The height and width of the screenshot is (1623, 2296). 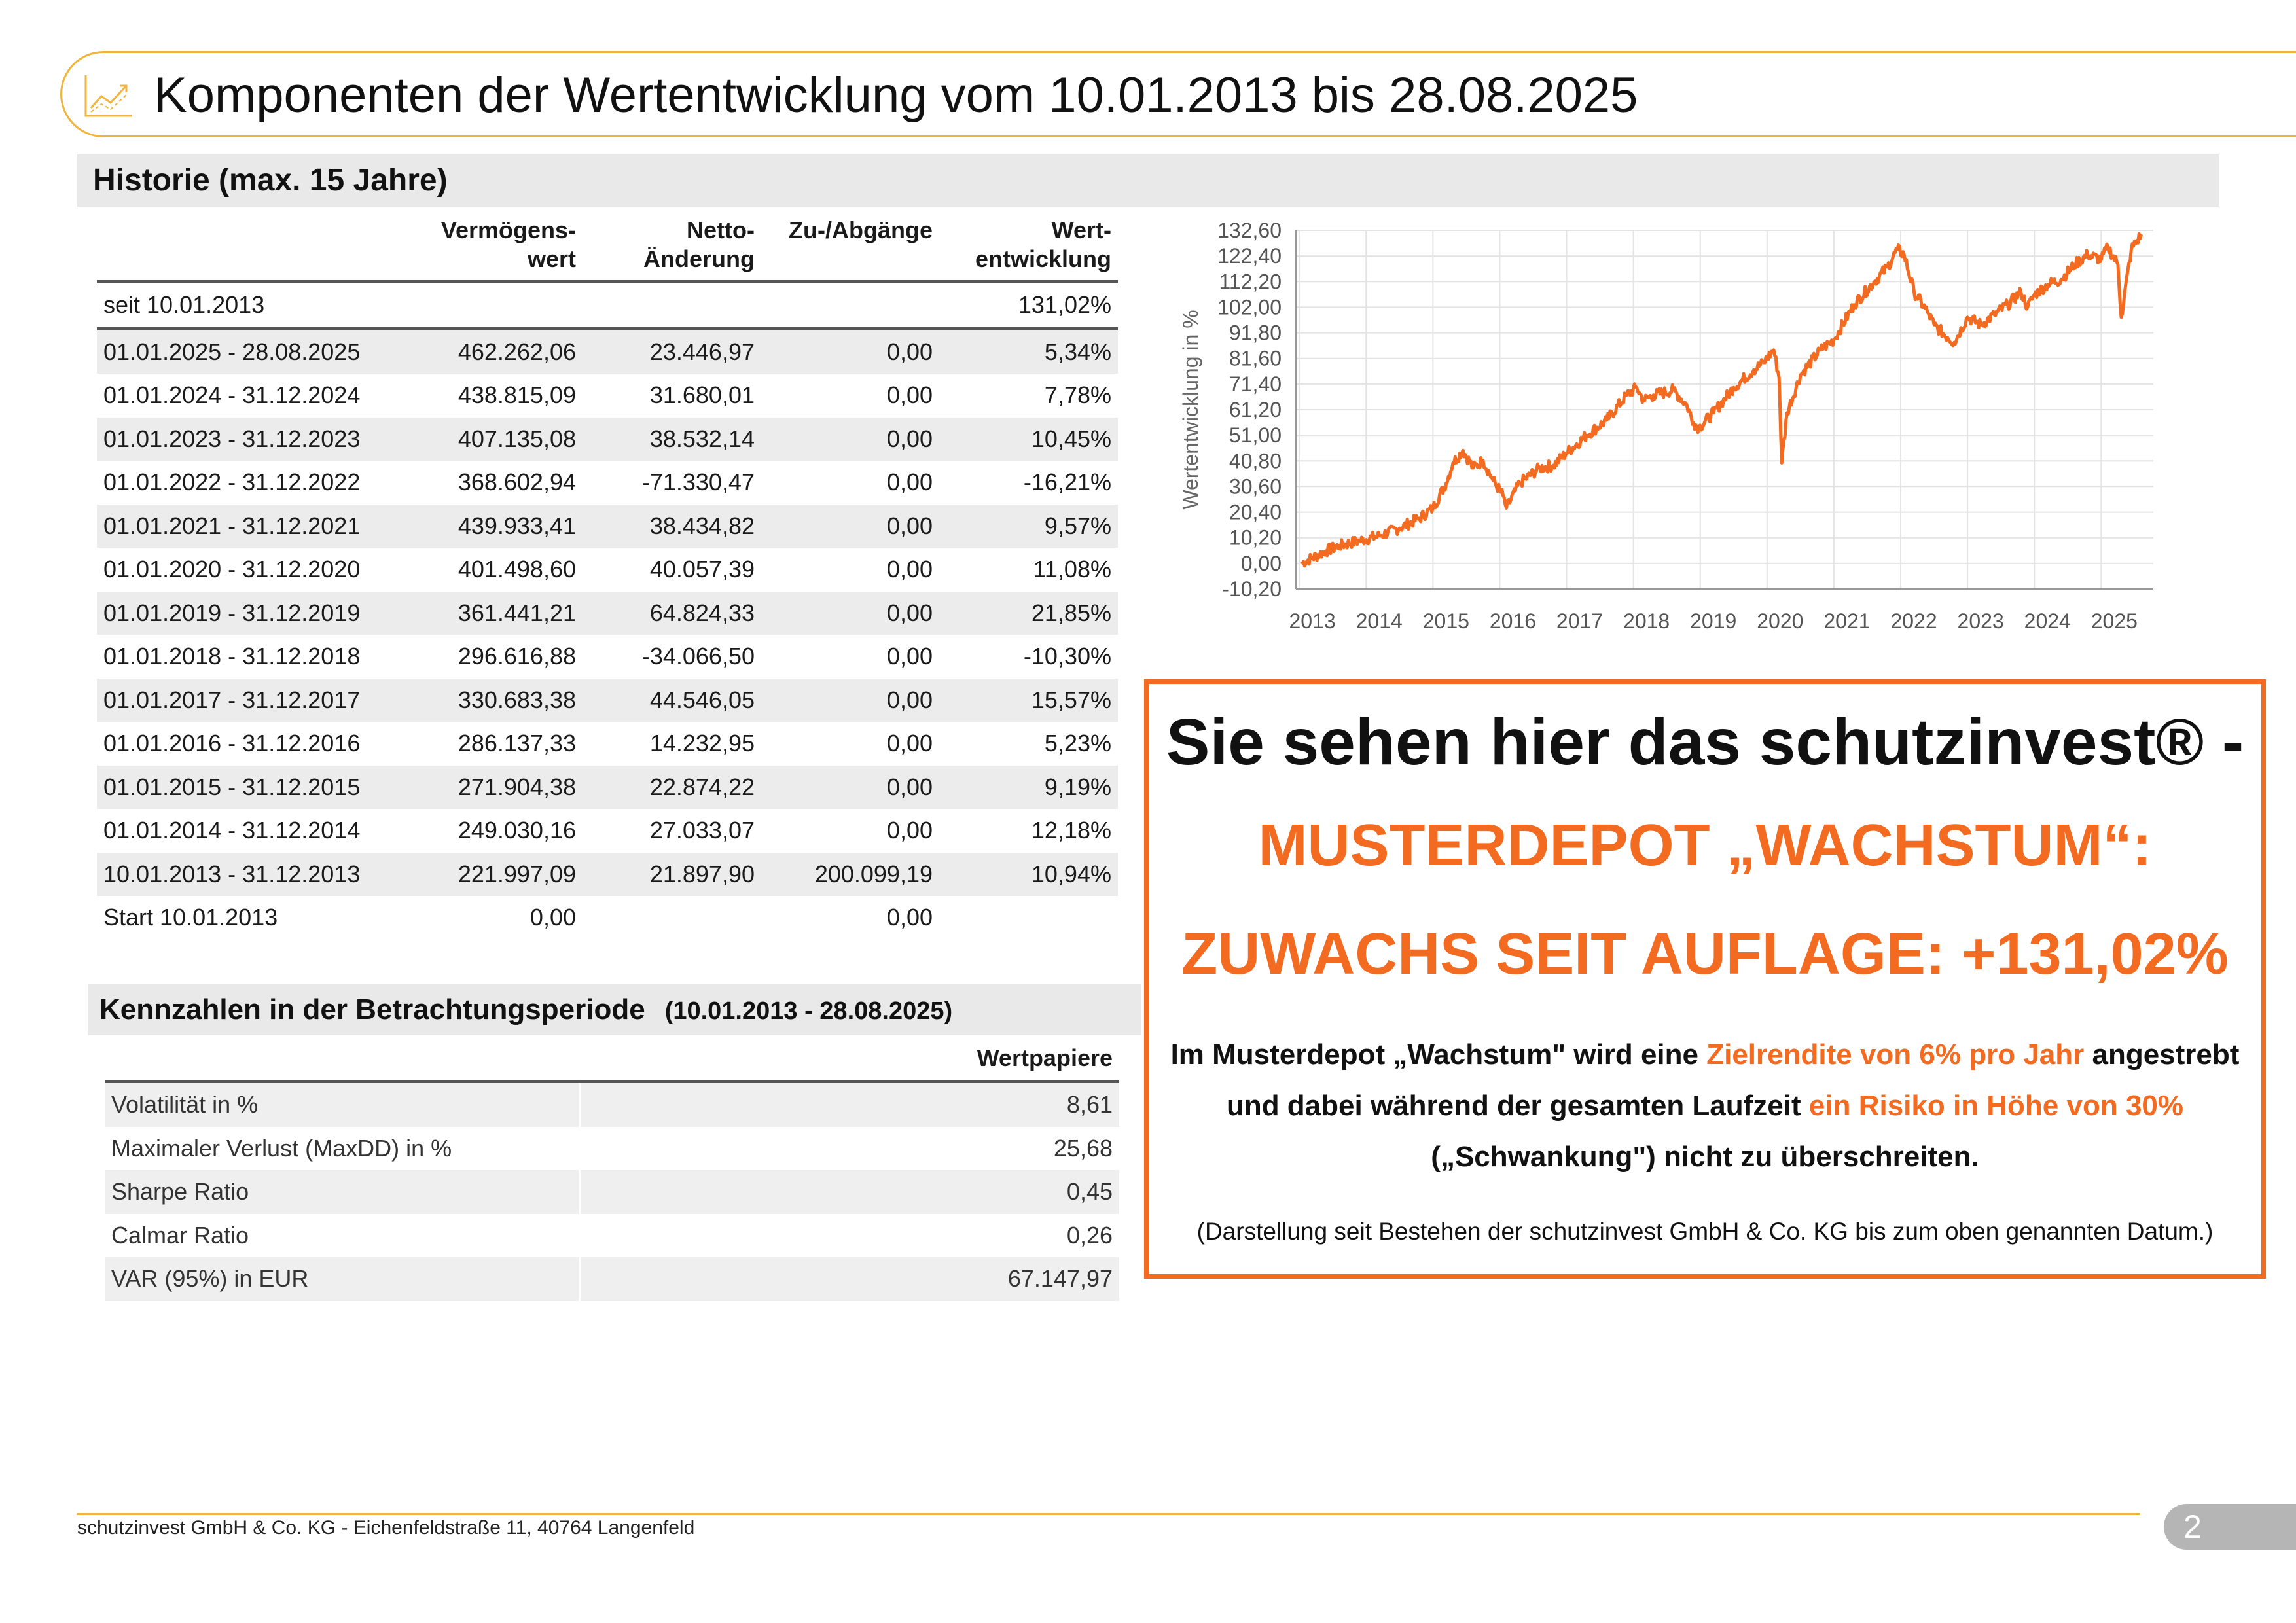 What do you see at coordinates (516, 656) in the screenshot?
I see `cell-wert: 296.616,88` at bounding box center [516, 656].